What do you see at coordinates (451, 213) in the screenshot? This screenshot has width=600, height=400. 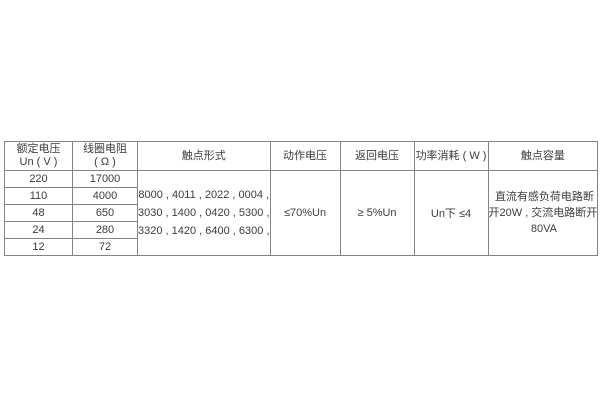 I see `cell-power-consumption: Un下 ≤4` at bounding box center [451, 213].